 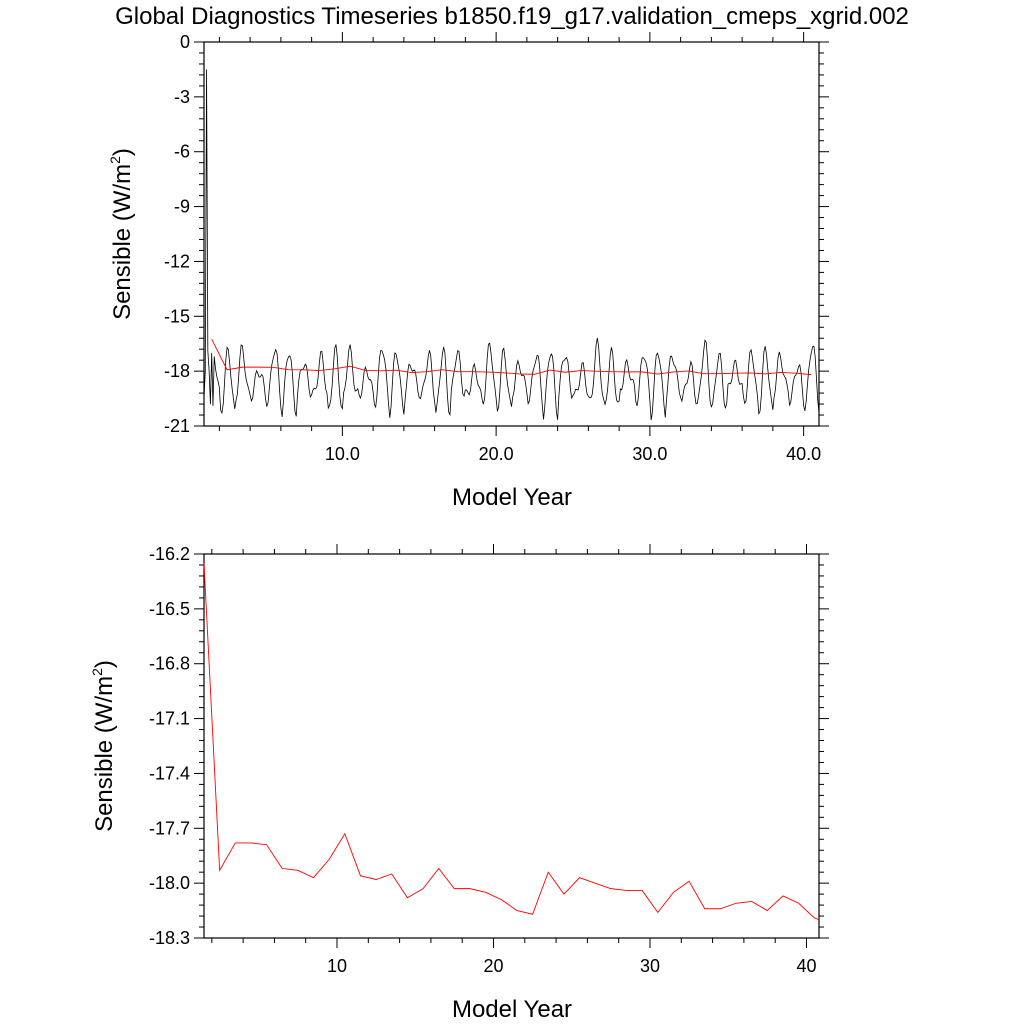 I want to click on x-tick-labels: 10 20 30 40, so click(x=571, y=966).